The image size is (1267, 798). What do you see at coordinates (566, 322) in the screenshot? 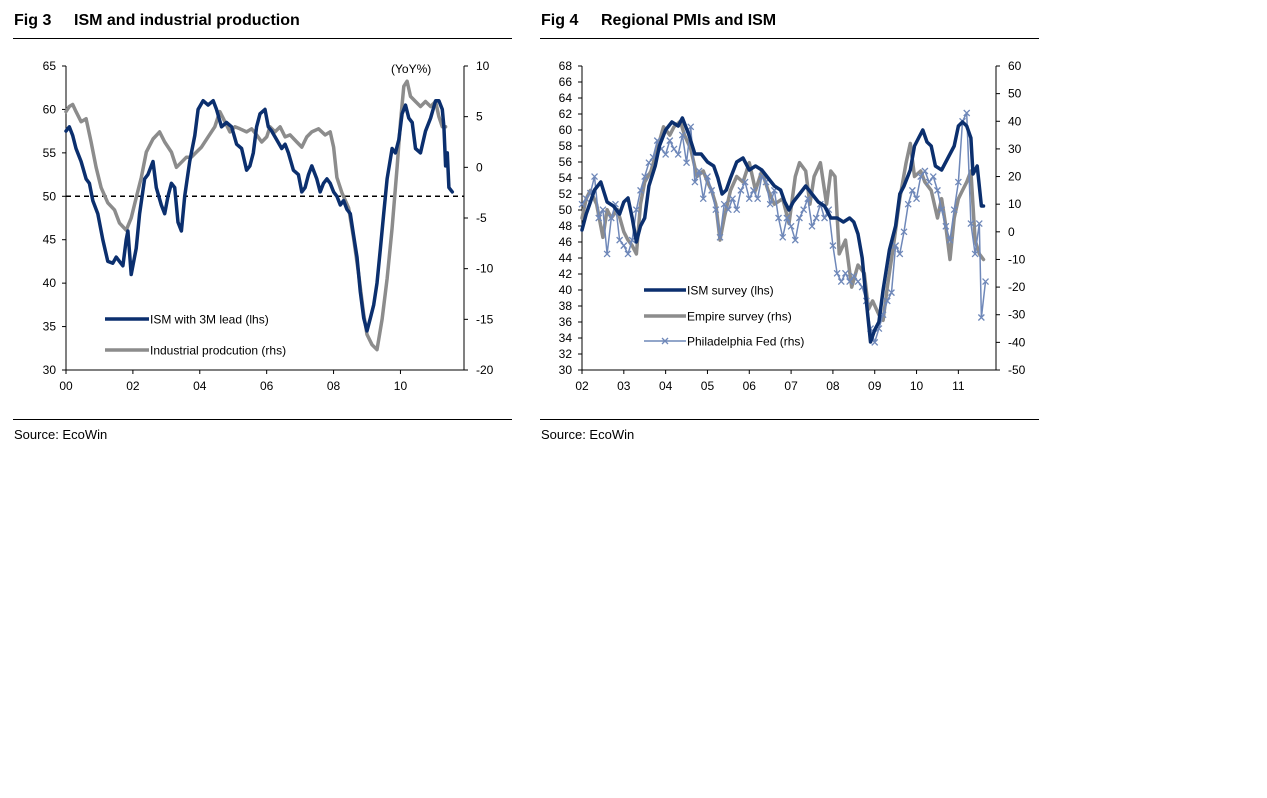
I see `left-axis-tick-label: 36` at bounding box center [566, 322].